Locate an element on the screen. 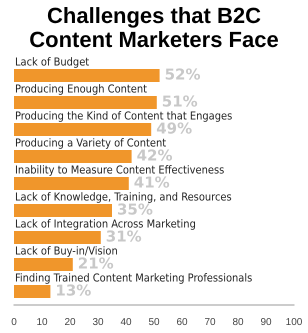  x-tick-label: 90 is located at coordinates (266, 322).